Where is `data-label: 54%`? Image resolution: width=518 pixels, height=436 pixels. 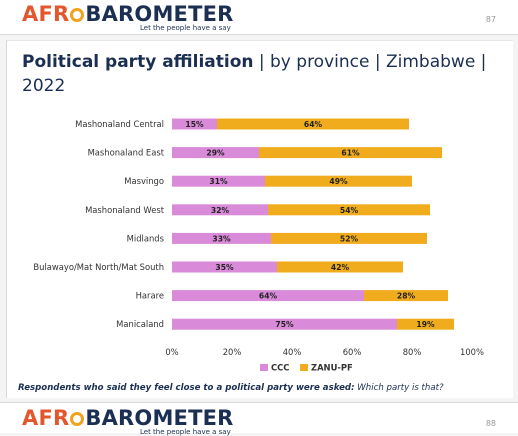
data-label: 54% is located at coordinates (349, 210).